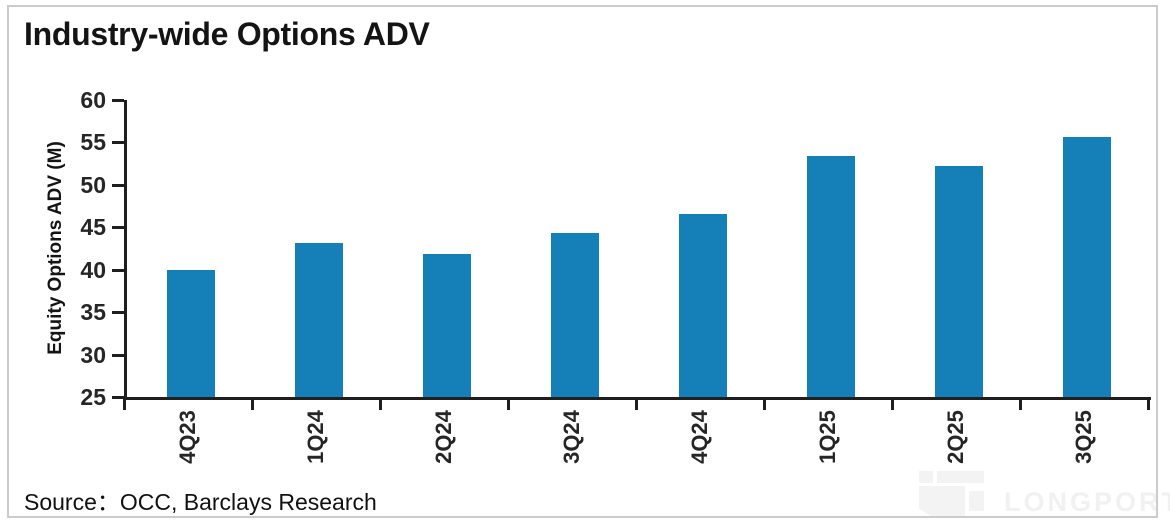 Image resolution: width=1170 pixels, height=532 pixels. I want to click on x-tick-label: 2Q24, so click(443, 437).